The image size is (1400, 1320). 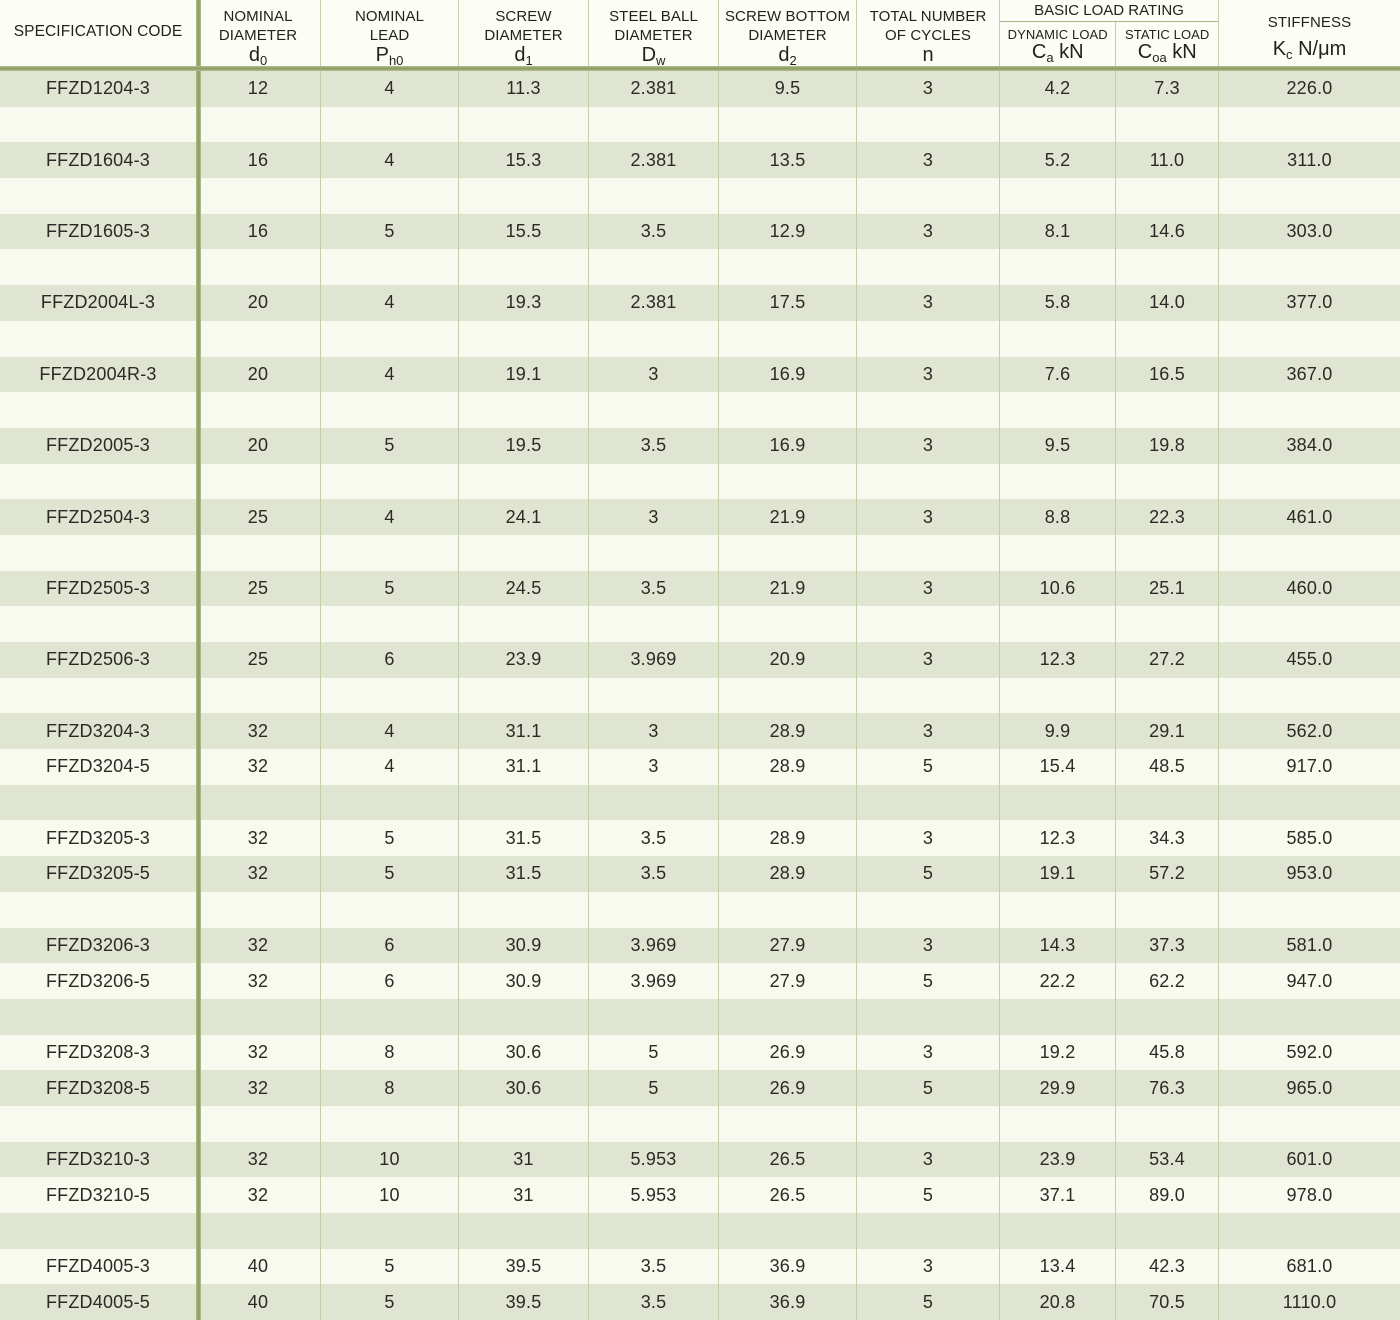 What do you see at coordinates (1057, 588) in the screenshot?
I see `cell-dynamic-load: 10.6` at bounding box center [1057, 588].